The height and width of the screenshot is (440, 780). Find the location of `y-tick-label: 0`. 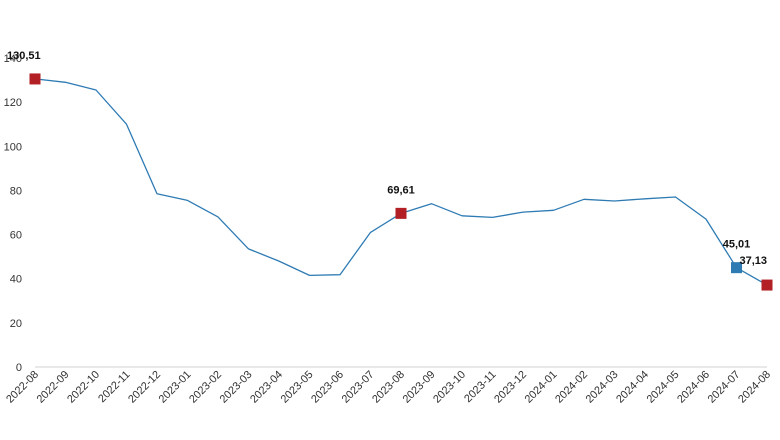

y-tick-label: 0 is located at coordinates (19, 368).